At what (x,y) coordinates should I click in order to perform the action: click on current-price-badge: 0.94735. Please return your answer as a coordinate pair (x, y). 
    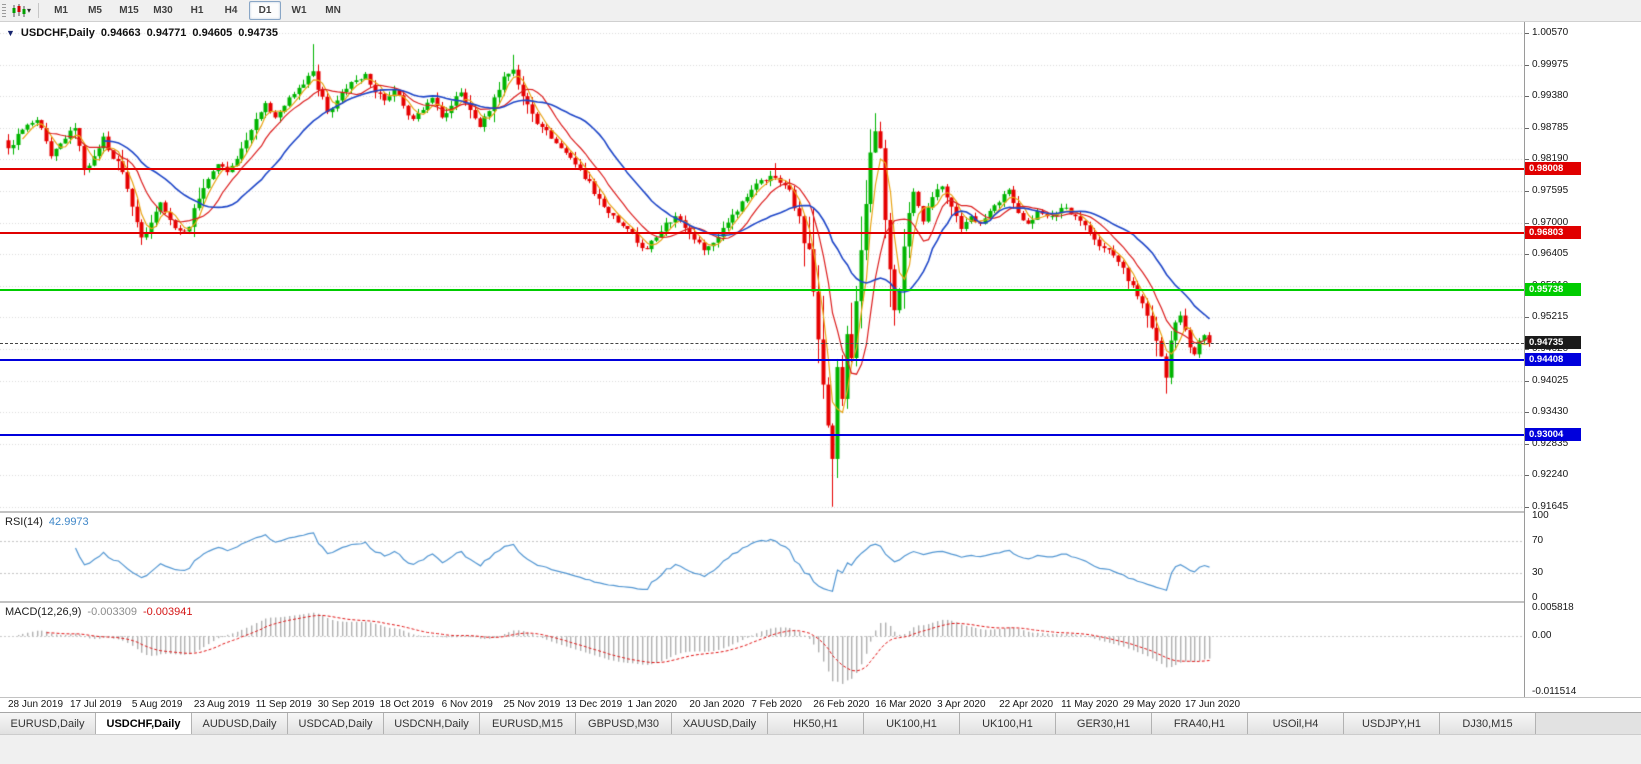
    Looking at the image, I should click on (1553, 342).